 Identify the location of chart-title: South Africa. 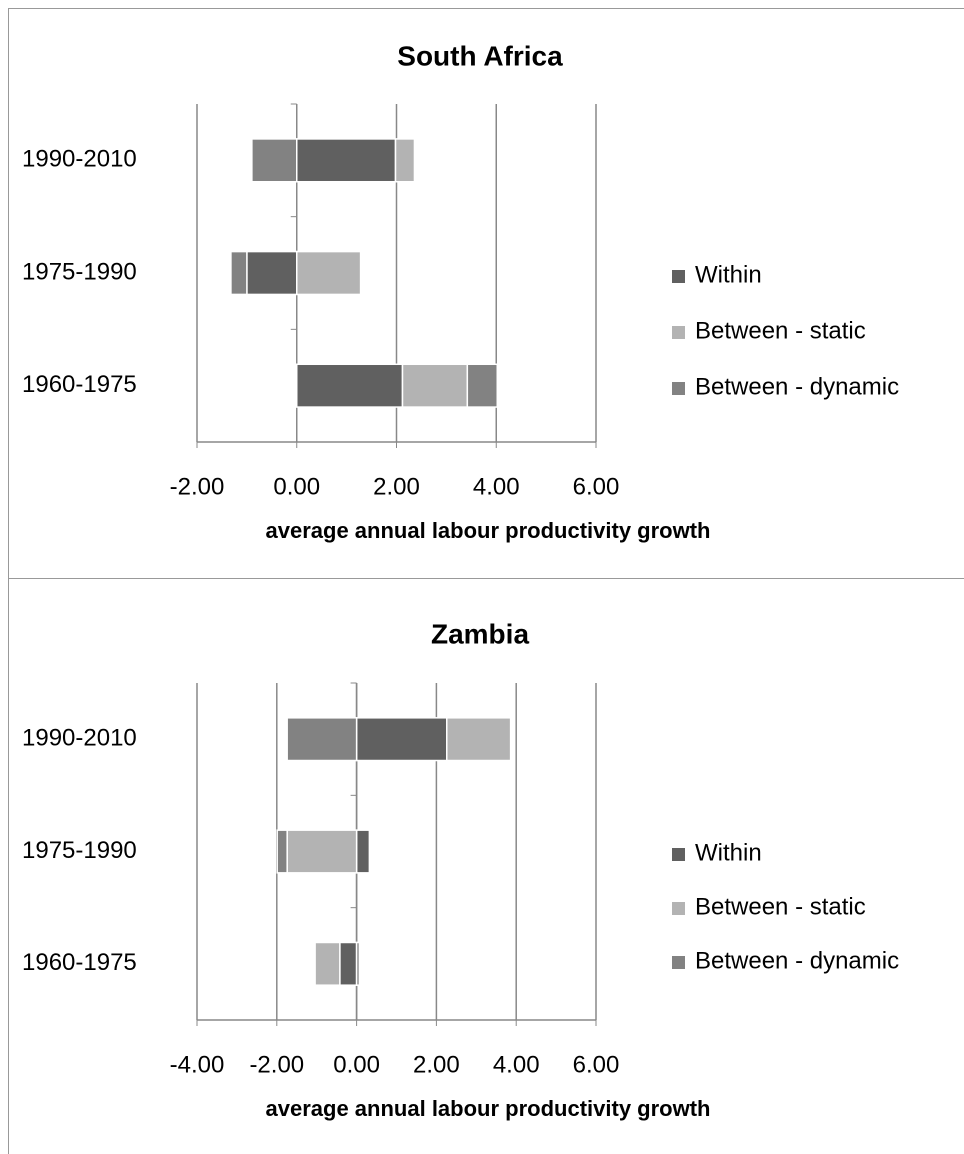
(480, 55).